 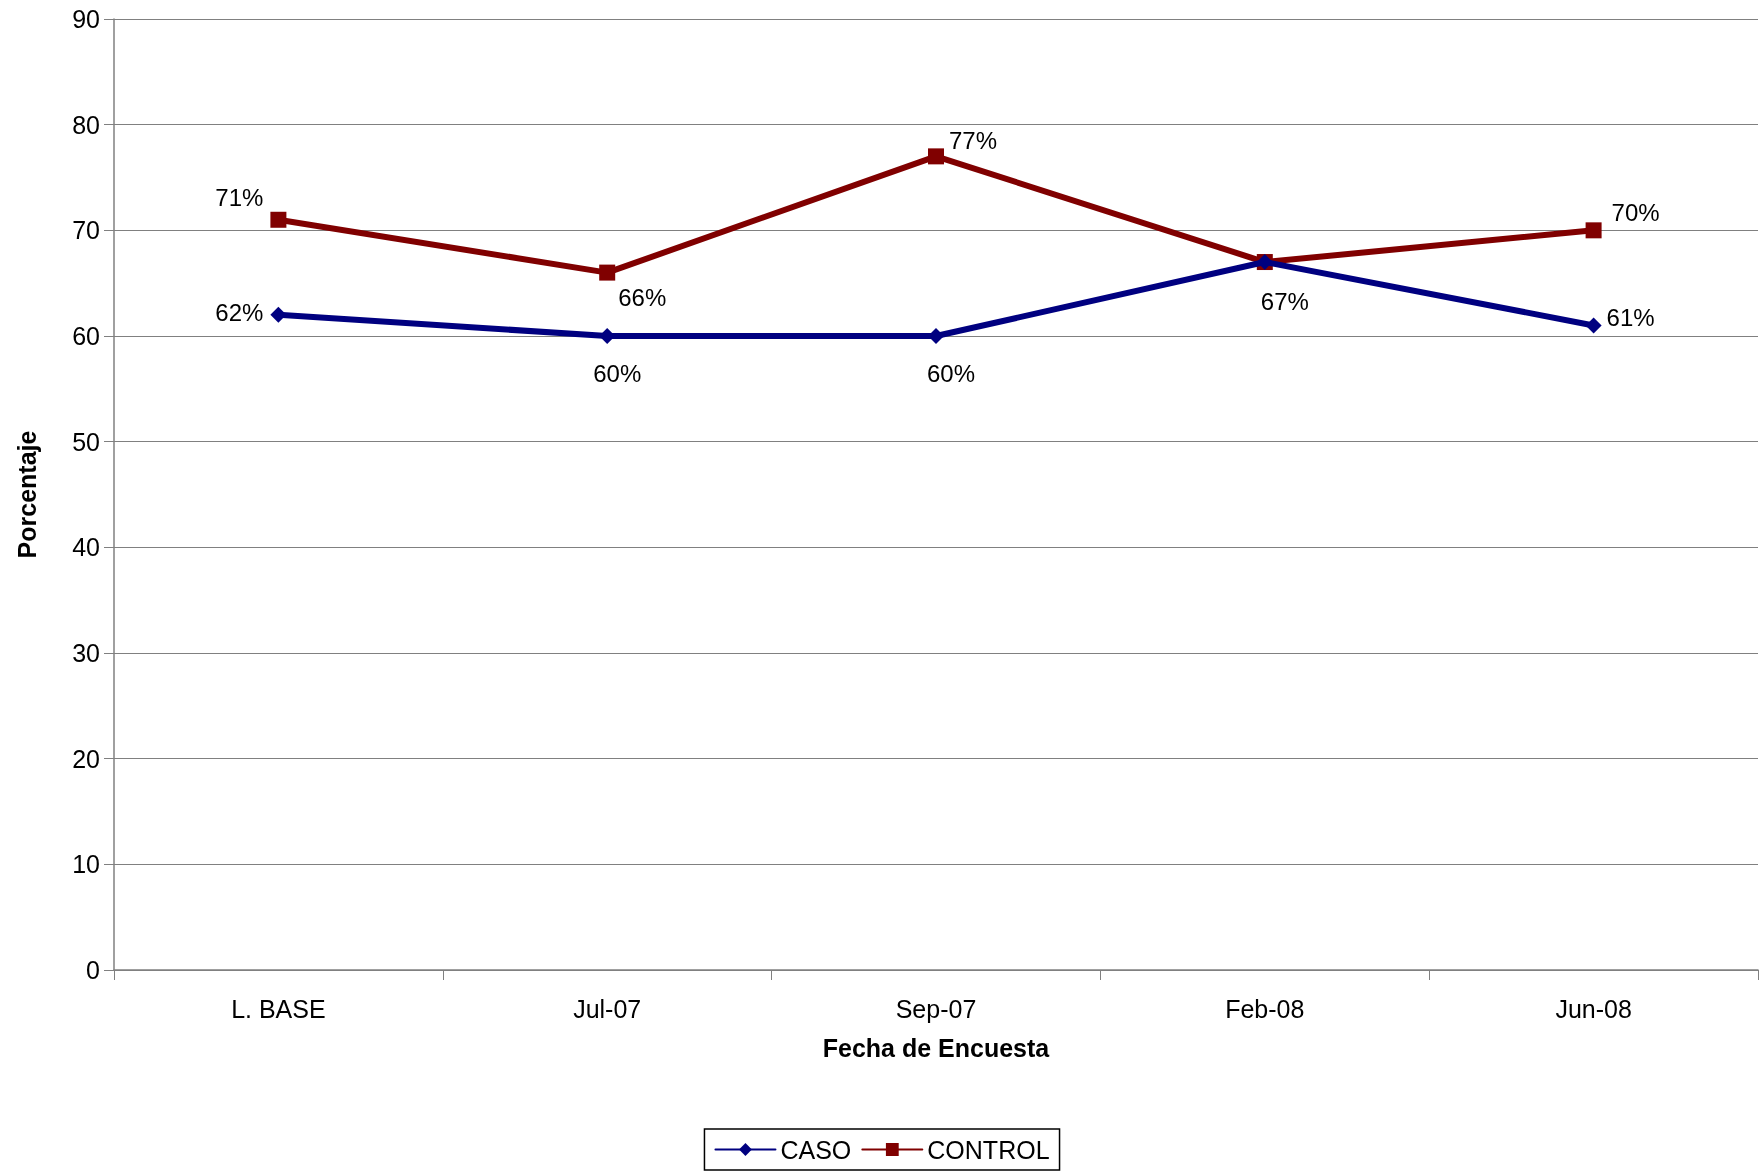 What do you see at coordinates (86, 441) in the screenshot?
I see `y-tick-label: 50` at bounding box center [86, 441].